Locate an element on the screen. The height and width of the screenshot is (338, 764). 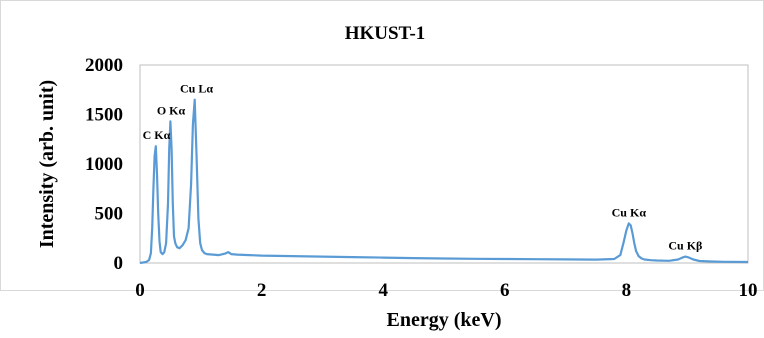
x-axis-label: Energy (keV) is located at coordinates (444, 320).